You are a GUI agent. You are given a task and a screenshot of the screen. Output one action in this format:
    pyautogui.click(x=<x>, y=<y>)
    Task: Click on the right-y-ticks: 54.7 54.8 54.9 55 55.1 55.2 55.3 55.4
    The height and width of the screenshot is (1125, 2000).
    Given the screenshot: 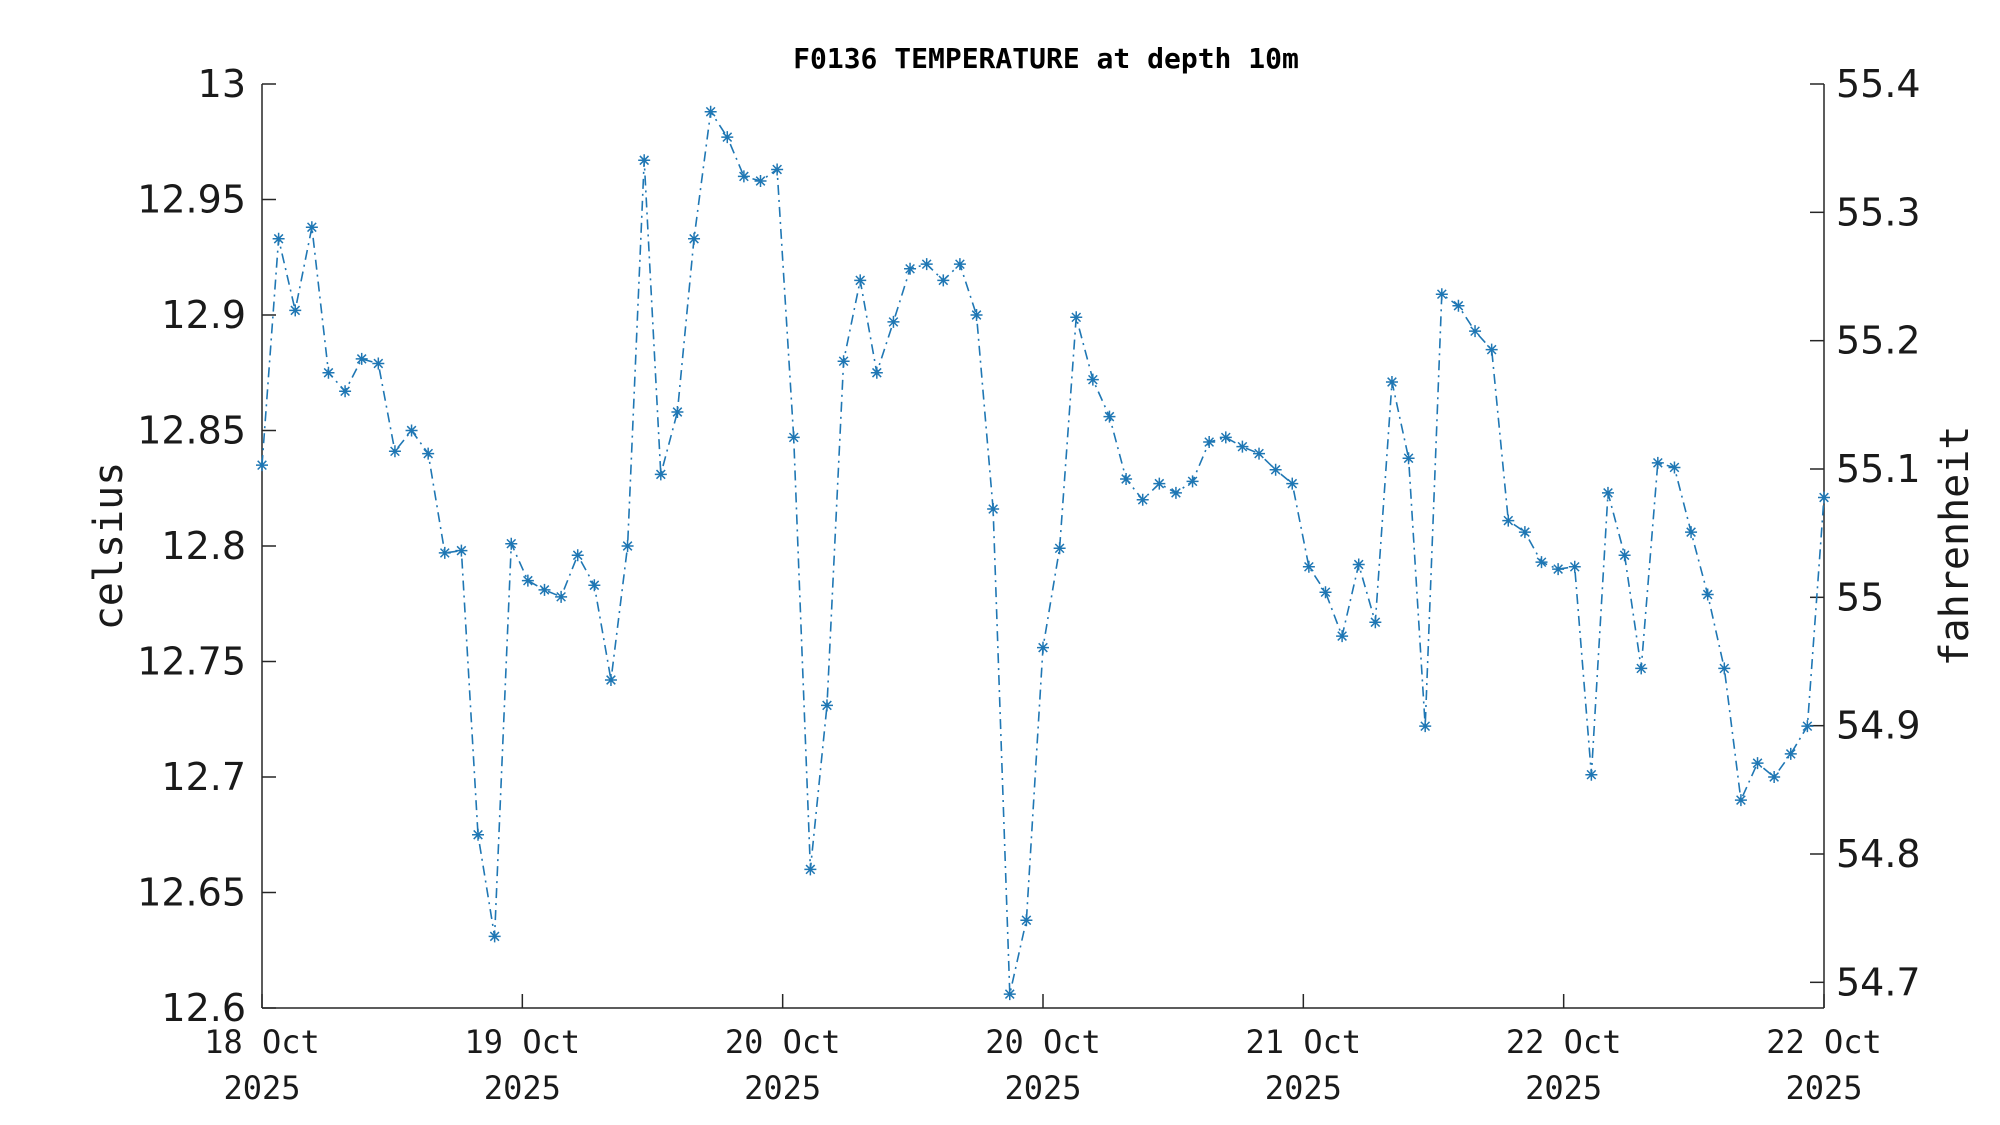 What is the action you would take?
    pyautogui.click(x=1865, y=533)
    